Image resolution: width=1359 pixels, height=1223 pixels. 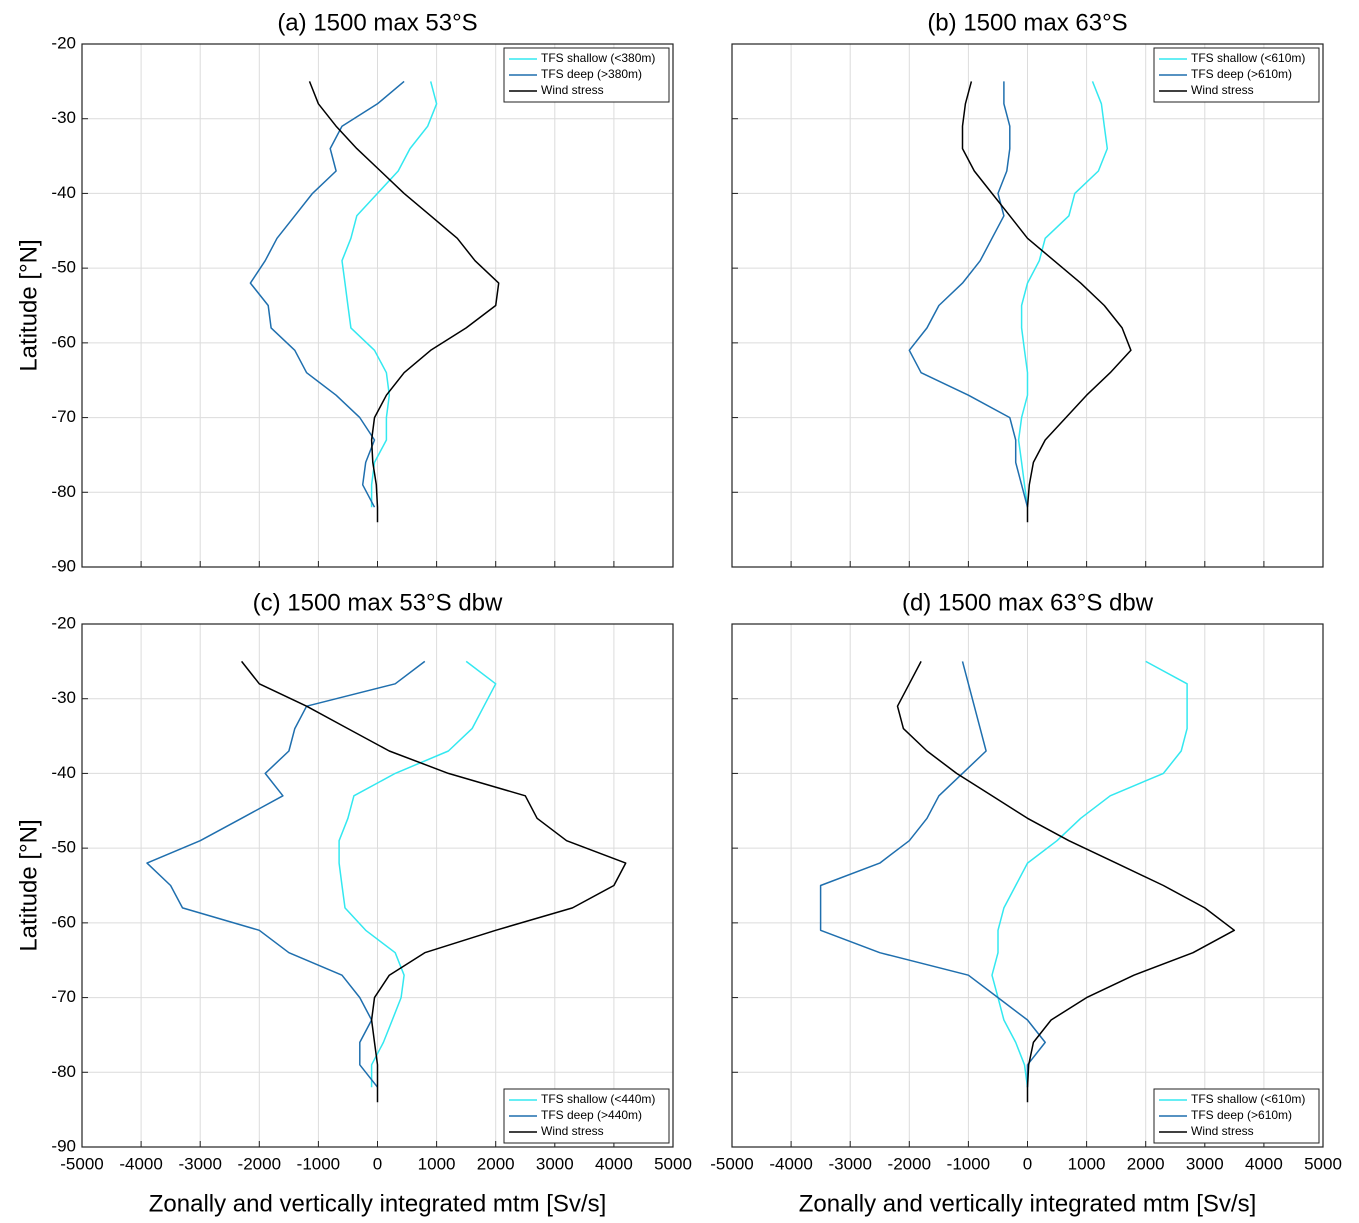 What do you see at coordinates (598, 58) in the screenshot?
I see `legend-label: TFS shallow (<380m)` at bounding box center [598, 58].